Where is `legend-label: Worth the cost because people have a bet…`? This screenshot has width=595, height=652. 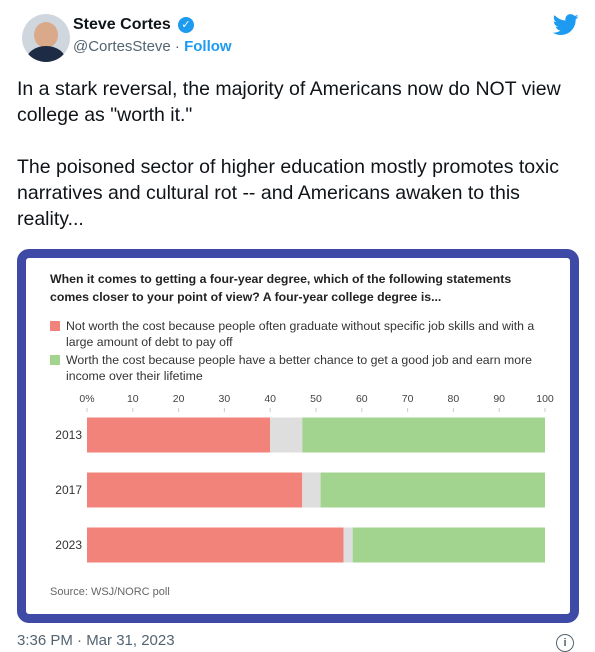 legend-label: Worth the cost because people have a bet… is located at coordinates (299, 368).